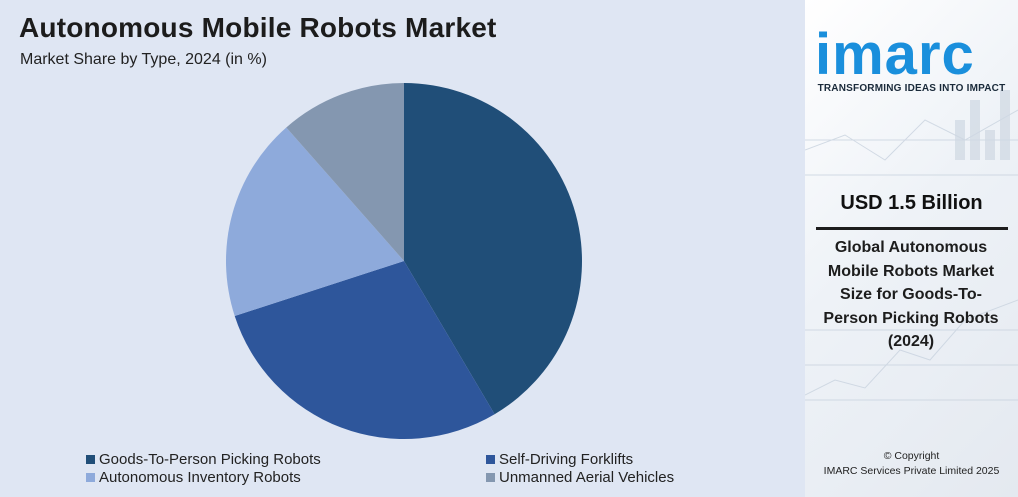  I want to click on market-value: USD 1.5 Billion, so click(911, 203).